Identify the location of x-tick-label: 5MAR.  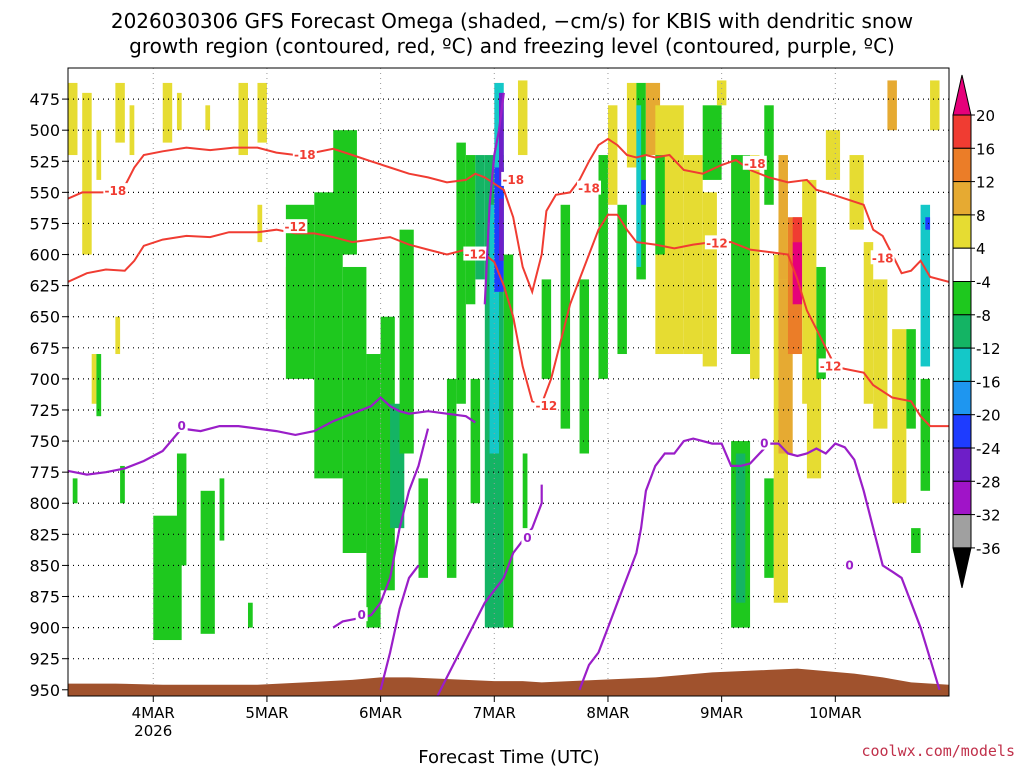
(266, 713).